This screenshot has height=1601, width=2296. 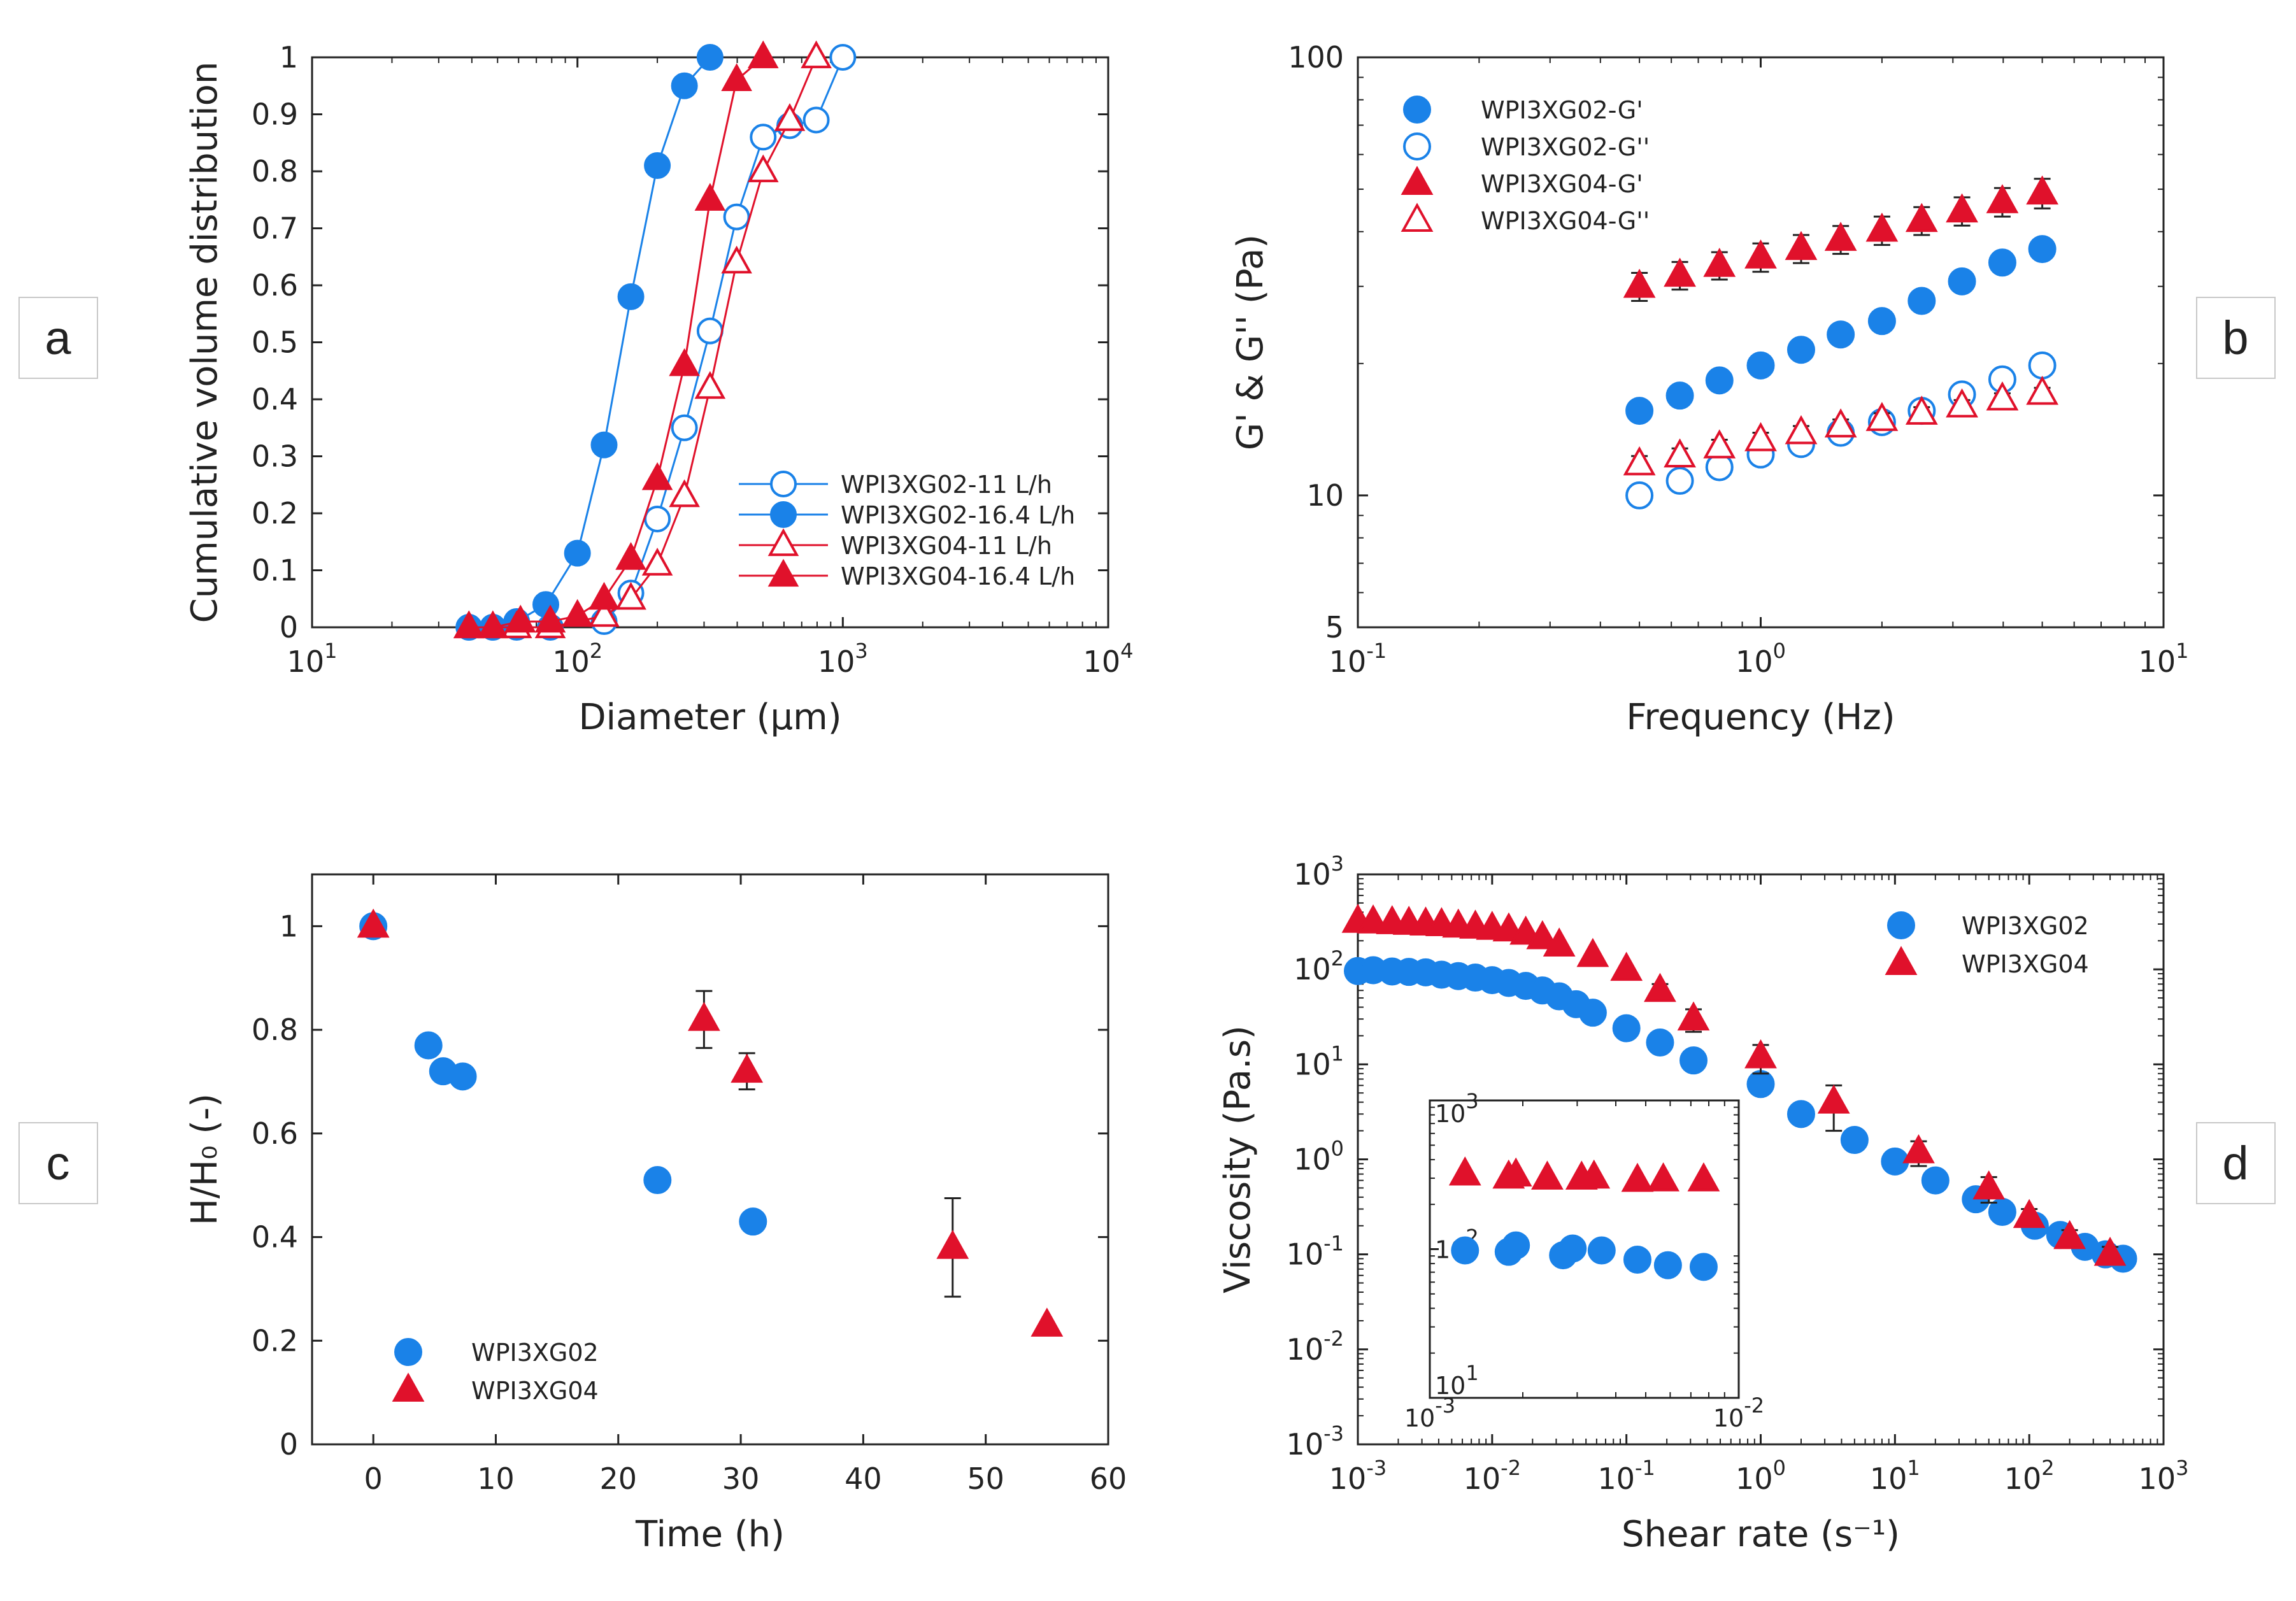 I want to click on chart-d-xtick-label: 102, so click(x=2029, y=1476).